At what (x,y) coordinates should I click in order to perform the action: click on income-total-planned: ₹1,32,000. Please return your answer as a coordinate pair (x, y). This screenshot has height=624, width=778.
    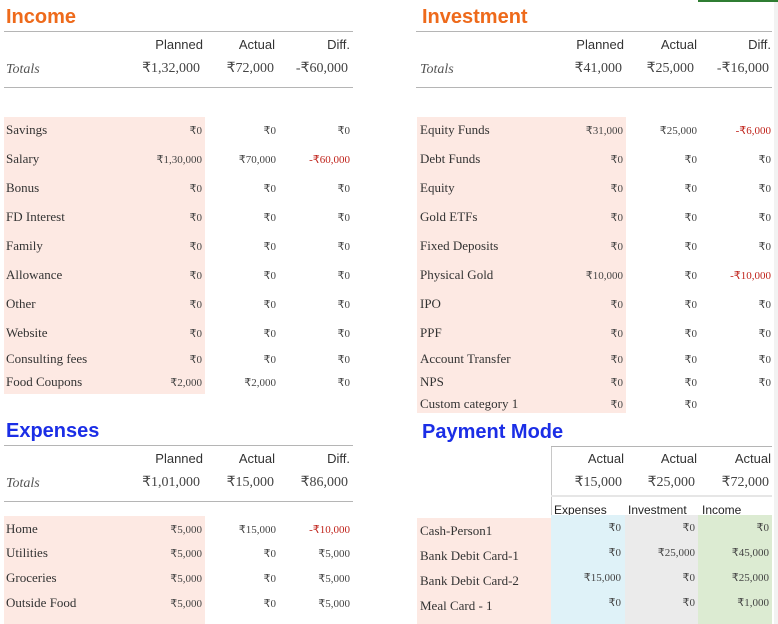
    Looking at the image, I should click on (171, 68).